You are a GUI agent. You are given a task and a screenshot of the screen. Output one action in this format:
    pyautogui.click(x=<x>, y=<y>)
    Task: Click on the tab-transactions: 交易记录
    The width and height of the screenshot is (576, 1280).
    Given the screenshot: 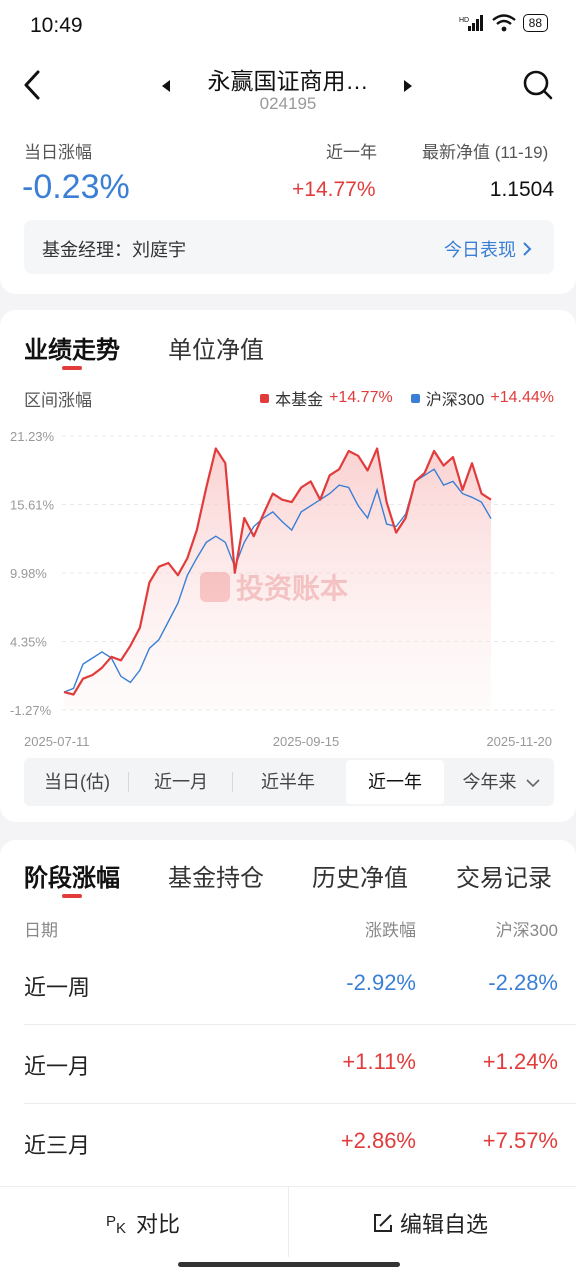 What is the action you would take?
    pyautogui.click(x=504, y=878)
    